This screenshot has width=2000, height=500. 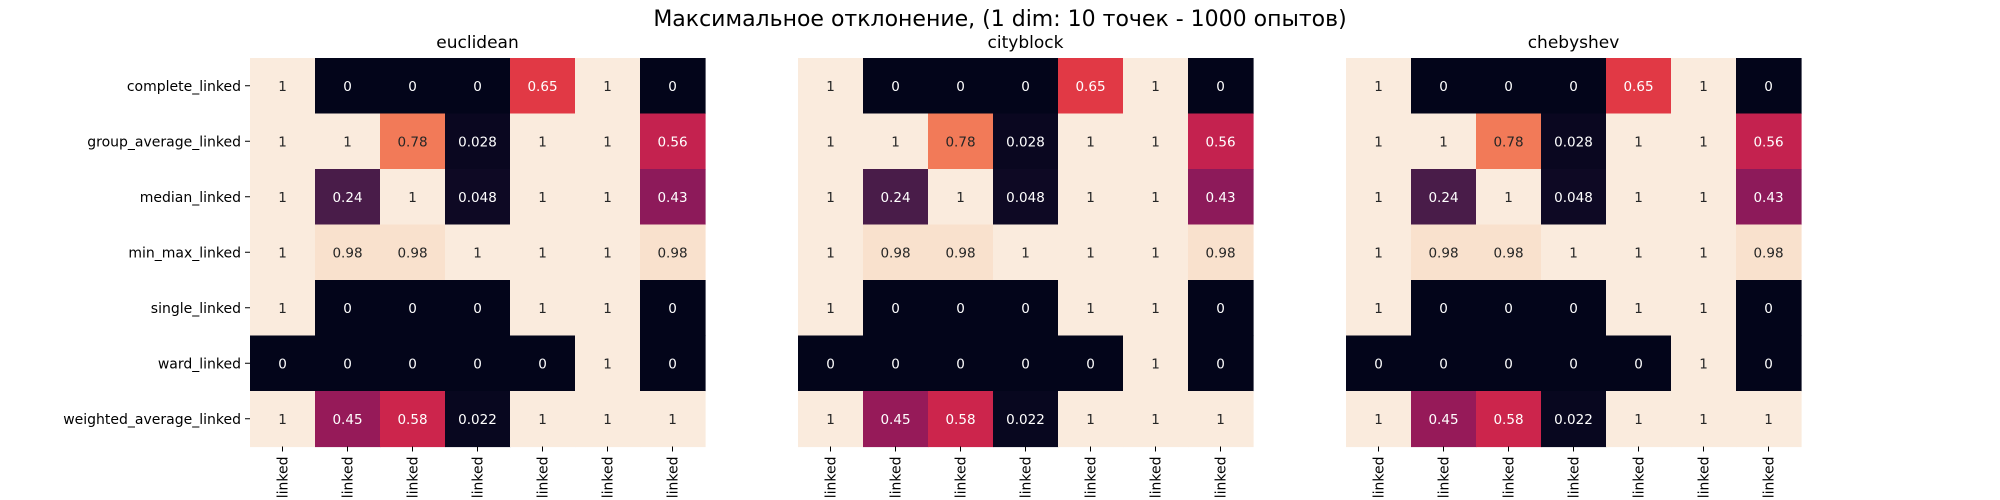 What do you see at coordinates (164, 142) in the screenshot?
I see `y-tick-label: group_average_linked` at bounding box center [164, 142].